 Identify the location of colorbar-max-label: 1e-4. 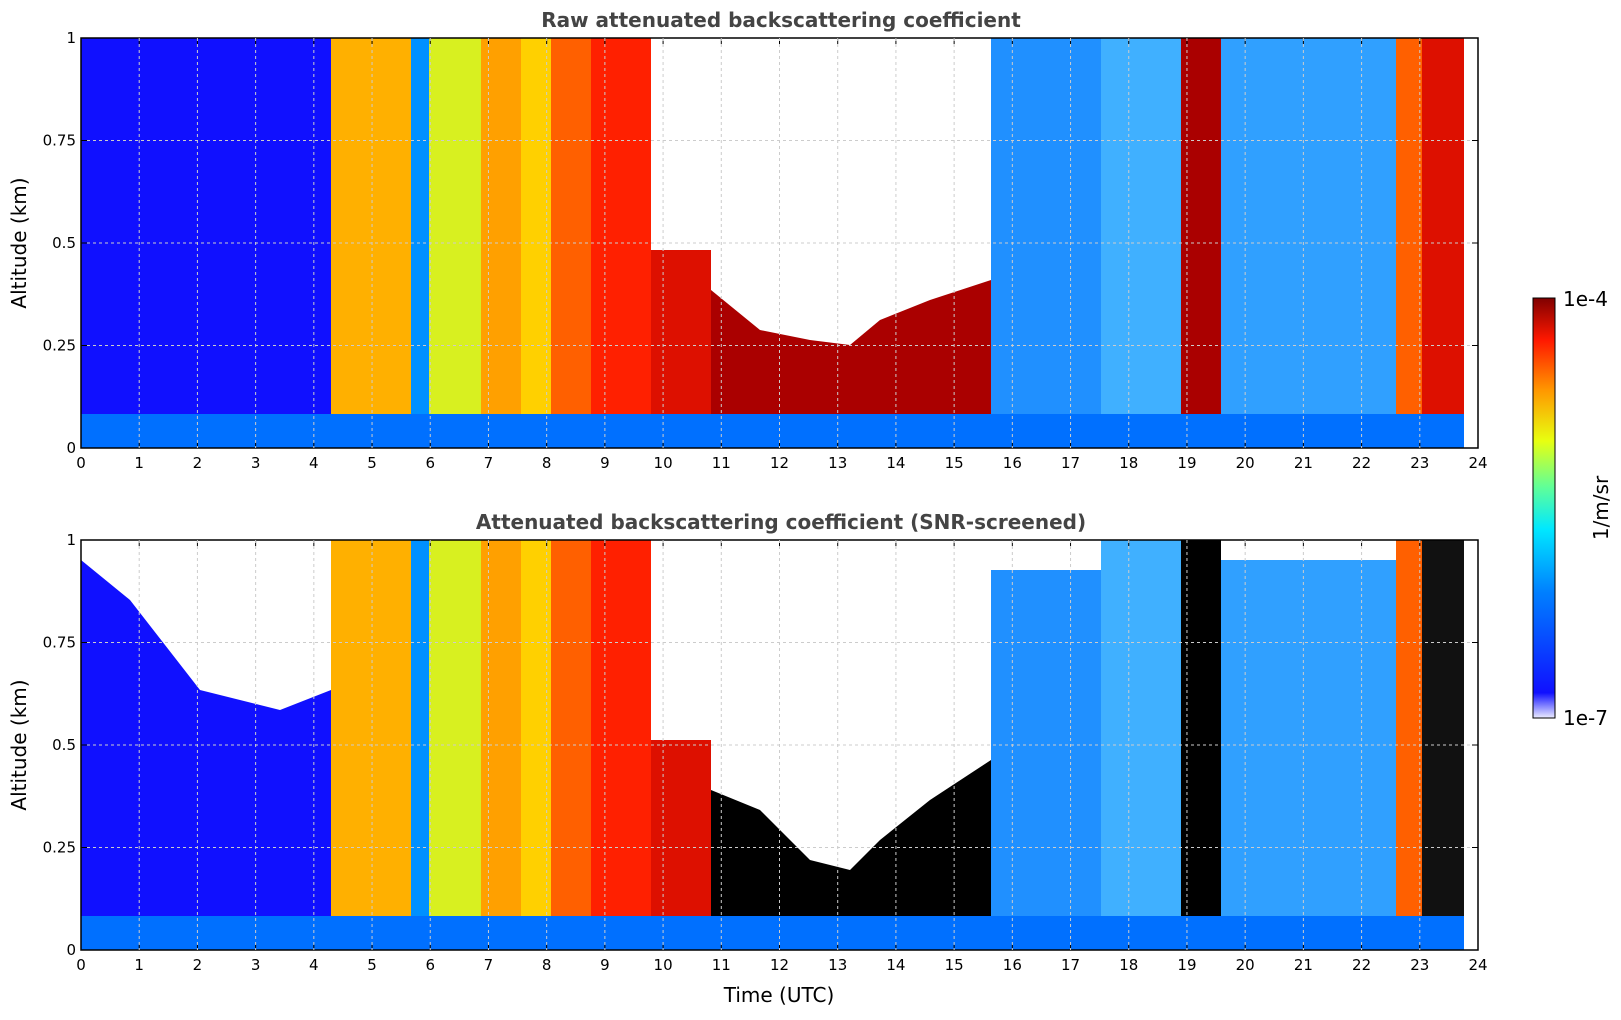
(1585, 299).